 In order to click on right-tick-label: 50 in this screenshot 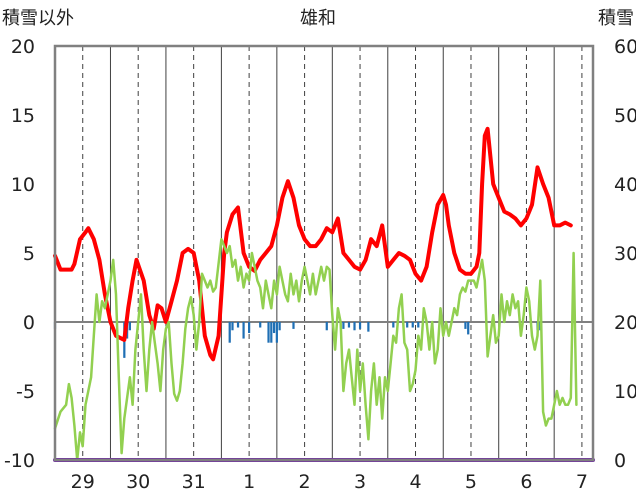, I will do `click(625, 116)`.